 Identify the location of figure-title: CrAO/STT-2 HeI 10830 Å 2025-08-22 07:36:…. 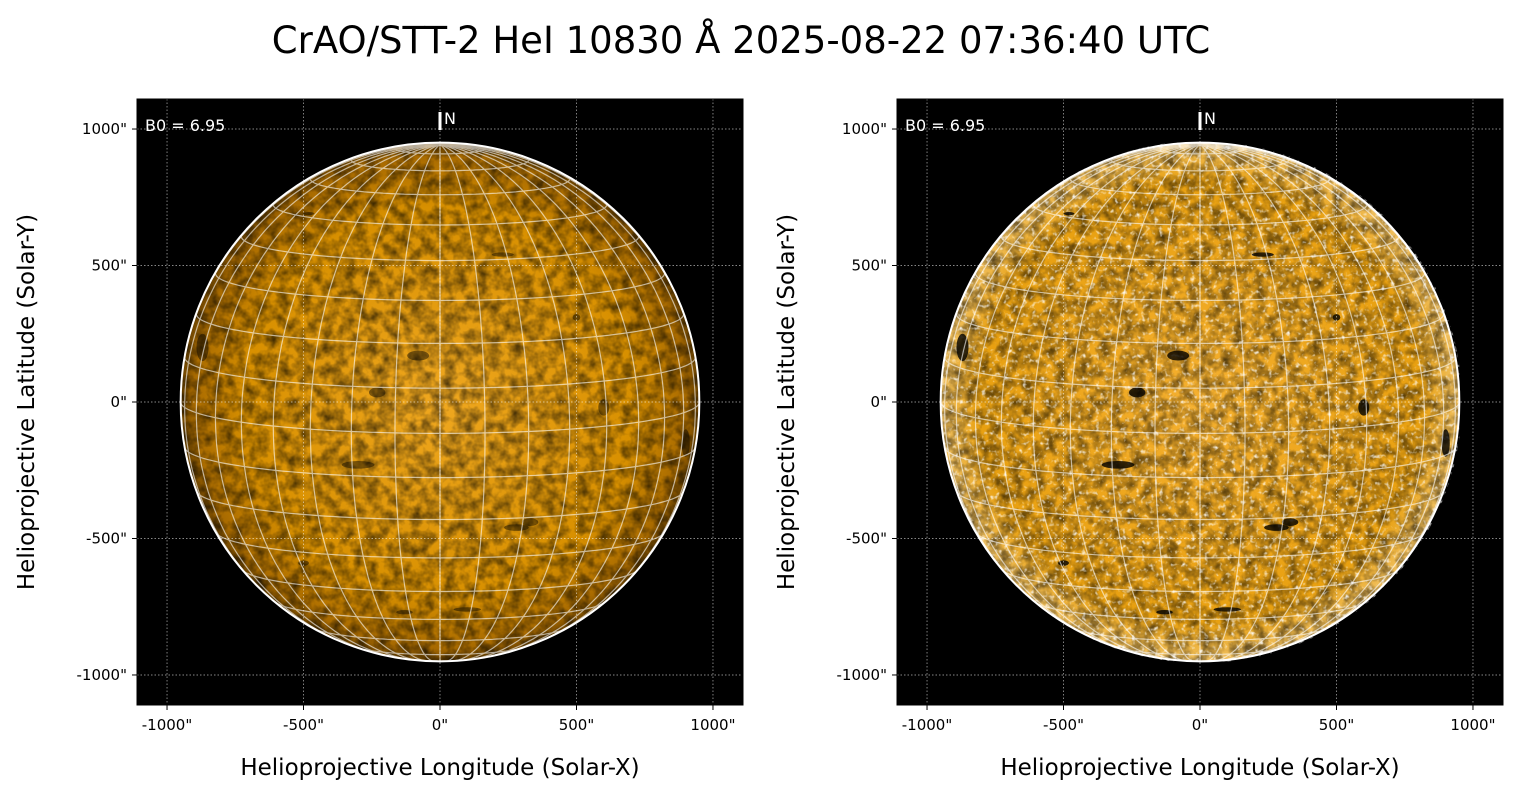
(741, 40).